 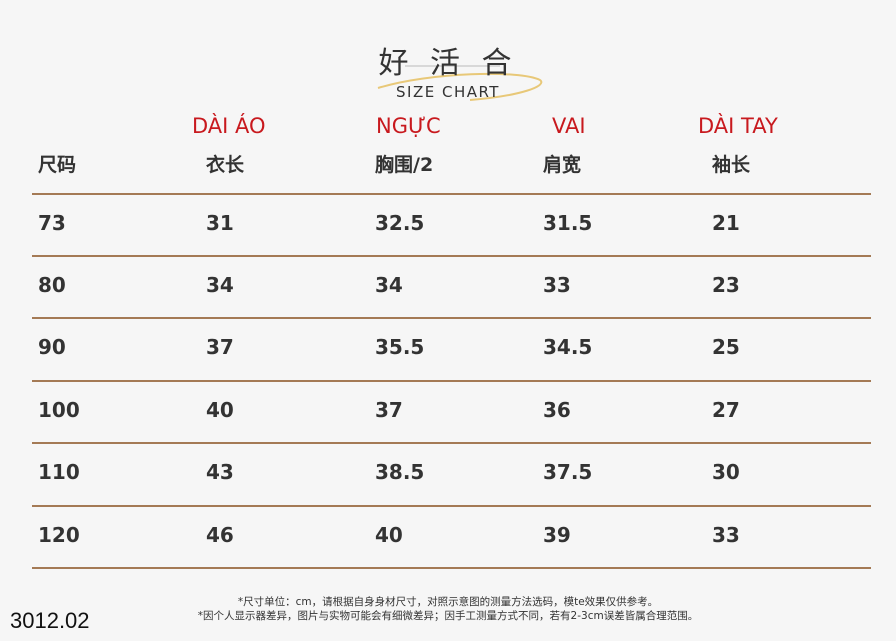 What do you see at coordinates (568, 472) in the screenshot?
I see `cell: 37.5` at bounding box center [568, 472].